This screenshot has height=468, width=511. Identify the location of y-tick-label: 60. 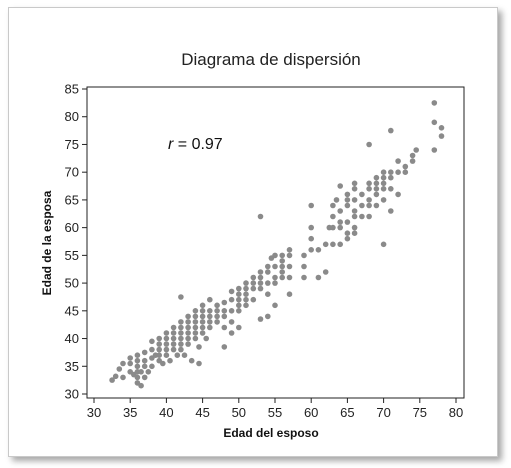
(72, 227).